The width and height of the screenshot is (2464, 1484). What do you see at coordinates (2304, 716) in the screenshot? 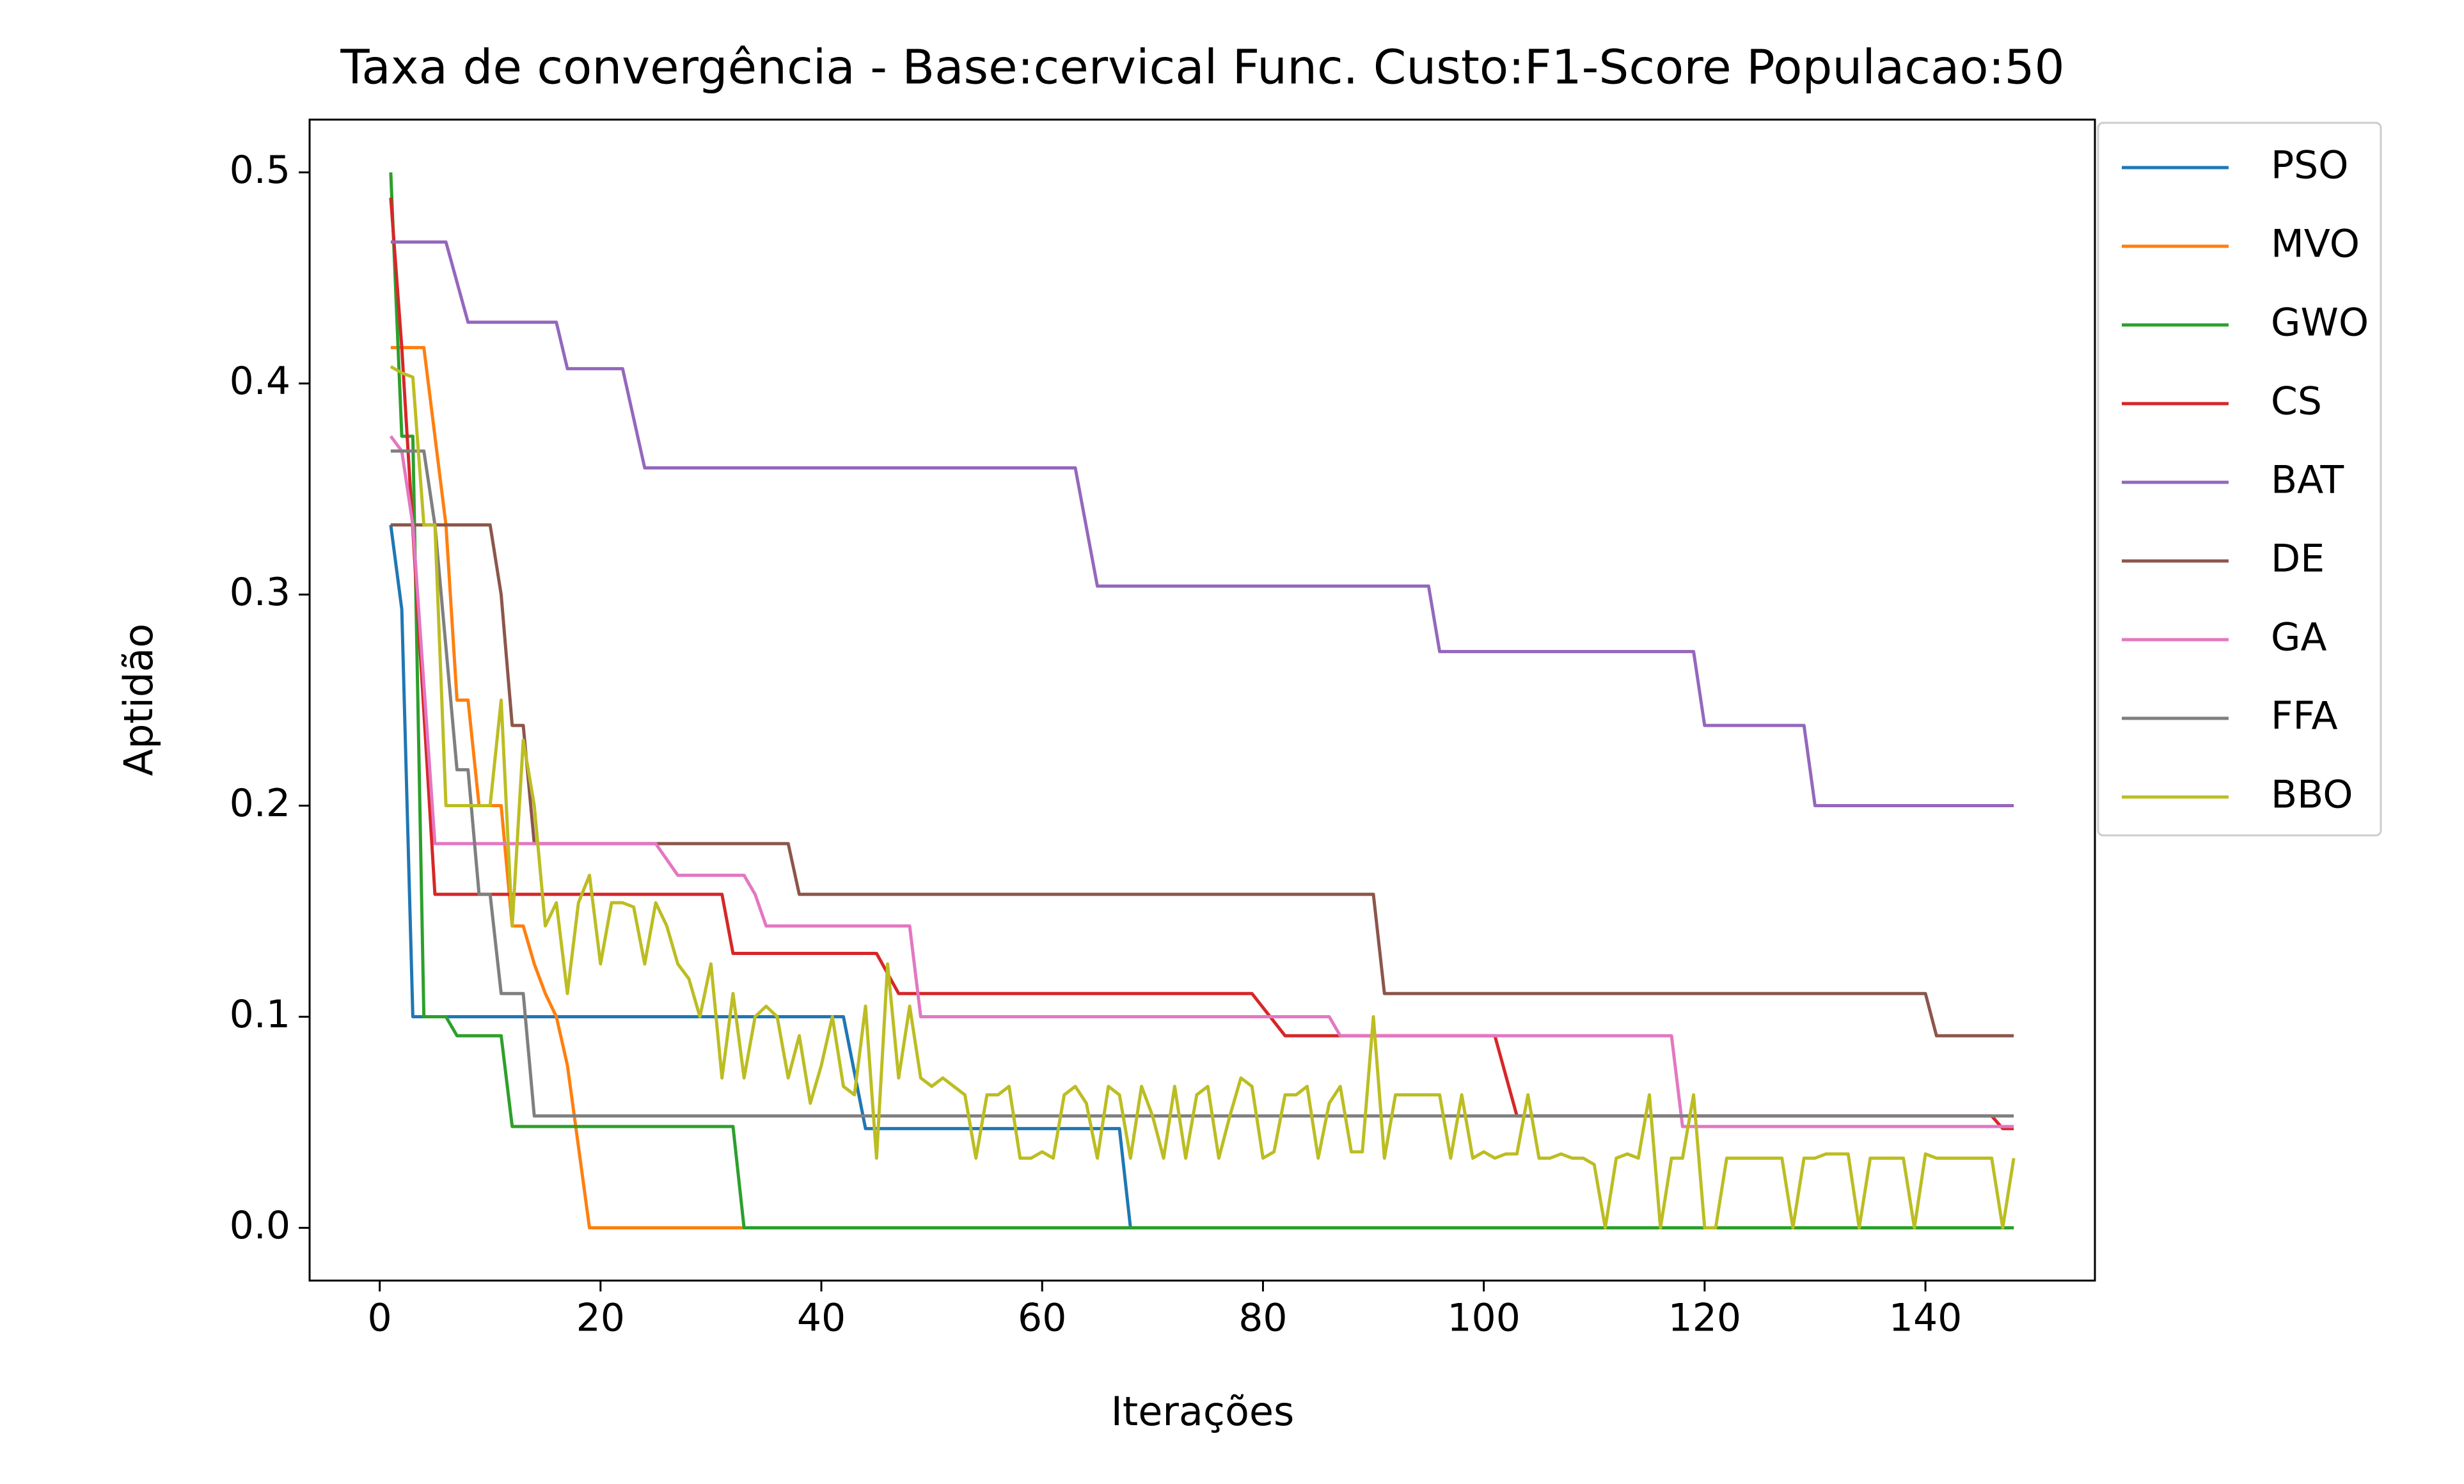
I see `legend-label: FFA` at bounding box center [2304, 716].